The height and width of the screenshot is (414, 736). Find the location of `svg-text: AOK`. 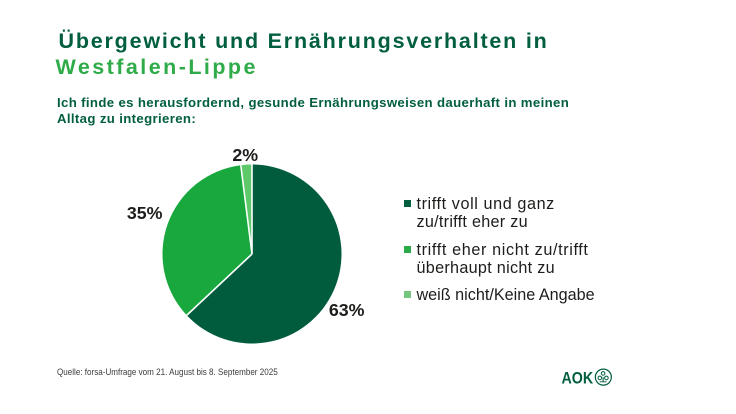

svg-text: AOK is located at coordinates (578, 378).